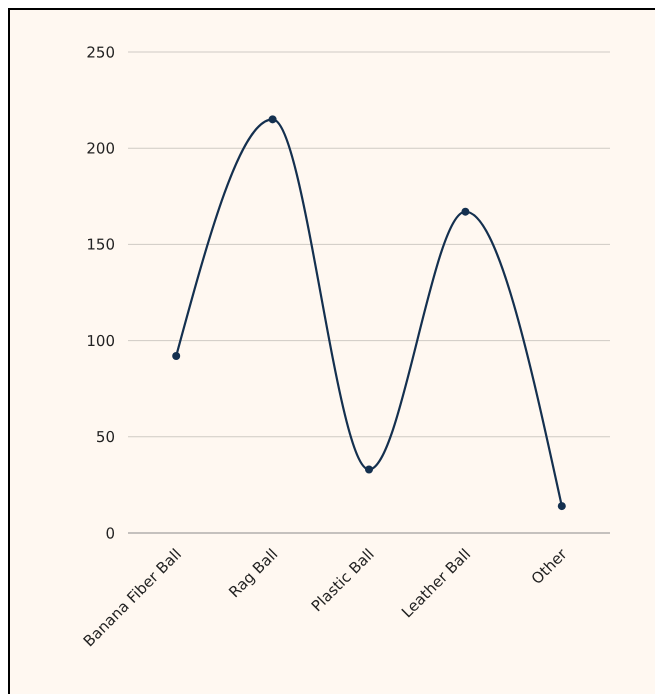 Image resolution: width=655 pixels, height=694 pixels. Describe the element at coordinates (253, 573) in the screenshot. I see `x-tick-label: Rag Ball` at that location.